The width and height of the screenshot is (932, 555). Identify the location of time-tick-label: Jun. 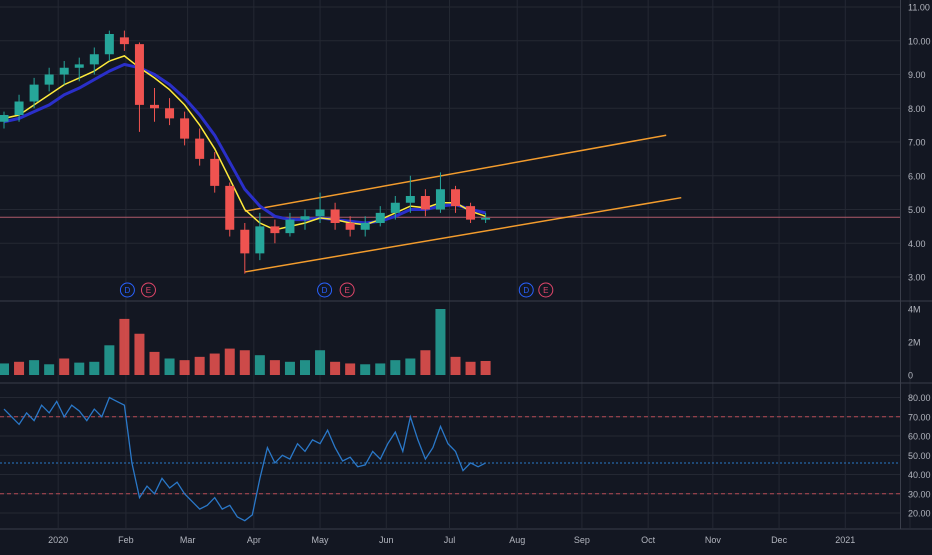
(386, 540).